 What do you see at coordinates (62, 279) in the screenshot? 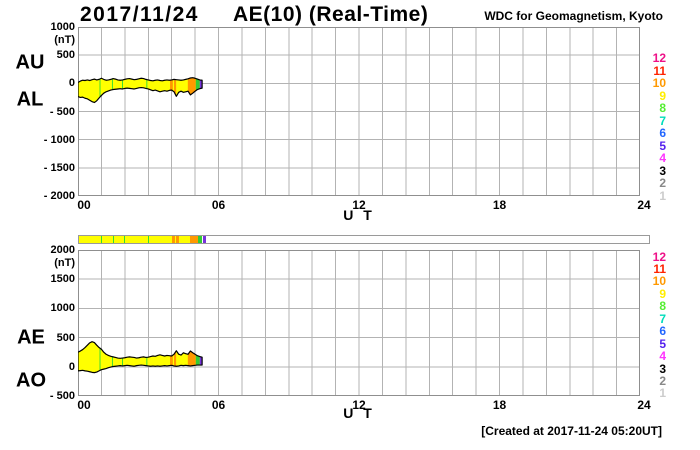
I see `y-tick-label: 1500` at bounding box center [62, 279].